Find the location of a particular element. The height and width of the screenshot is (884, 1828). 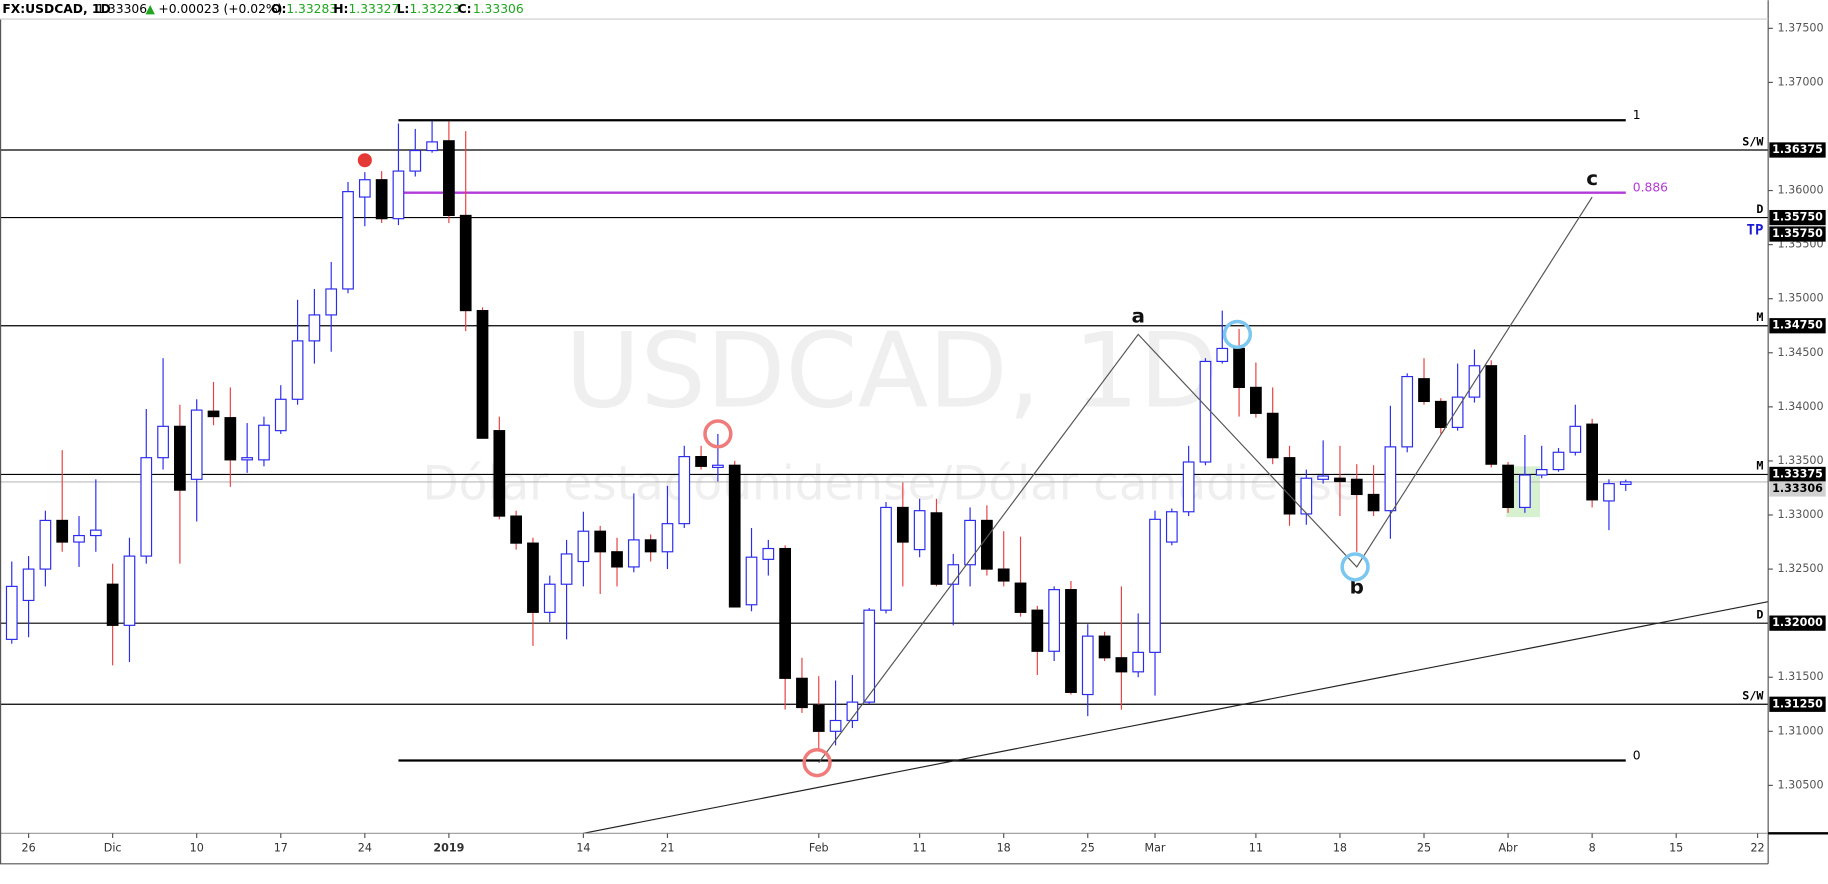

fib-label: 0.886 is located at coordinates (1650, 188).